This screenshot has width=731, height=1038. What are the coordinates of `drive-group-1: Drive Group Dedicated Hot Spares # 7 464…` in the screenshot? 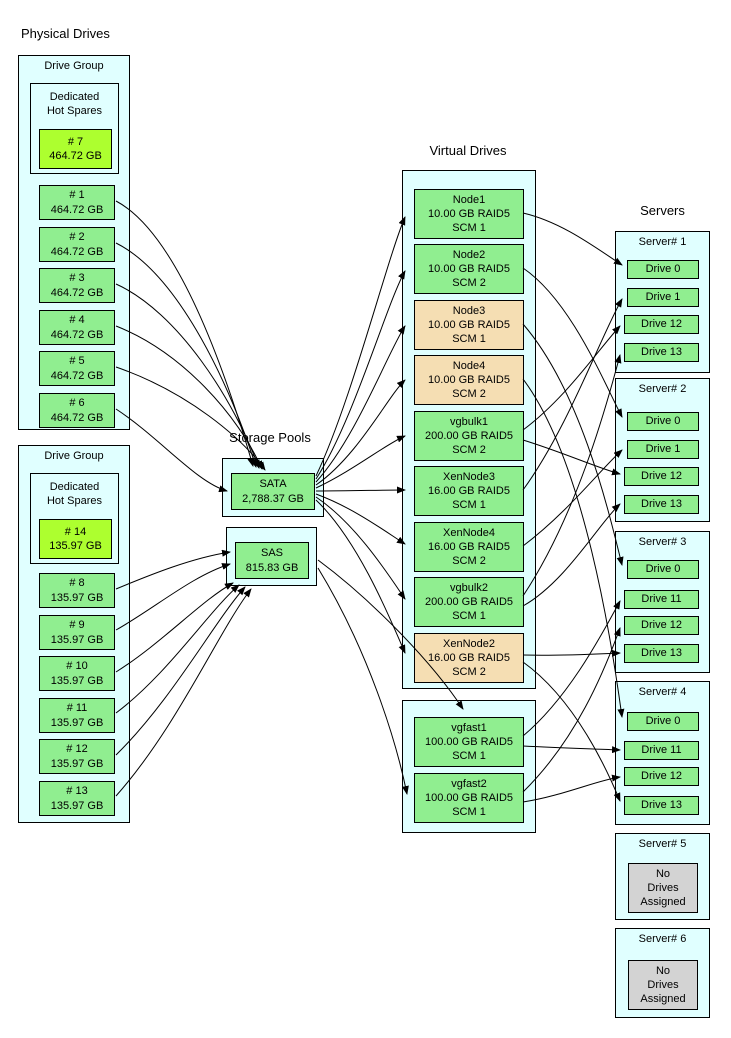 It's located at (74, 242).